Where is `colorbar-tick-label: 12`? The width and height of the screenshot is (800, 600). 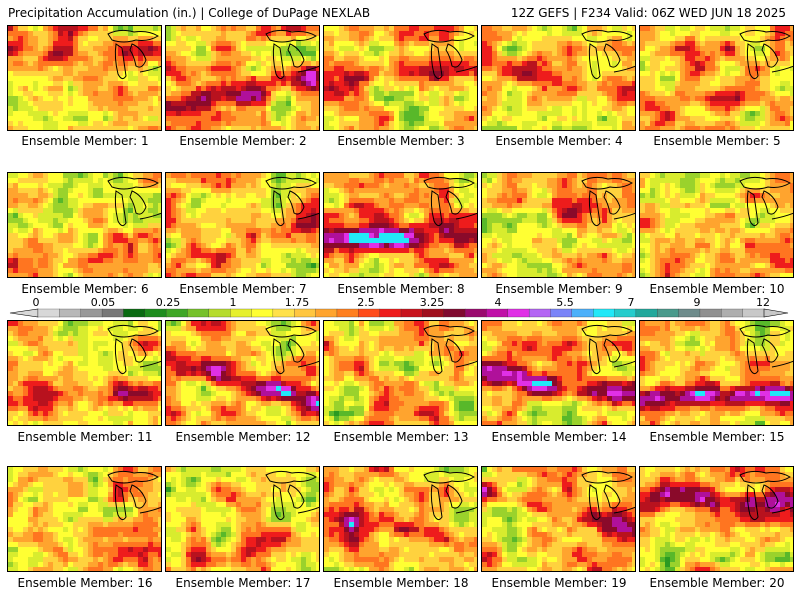
colorbar-tick-label: 12 is located at coordinates (763, 302).